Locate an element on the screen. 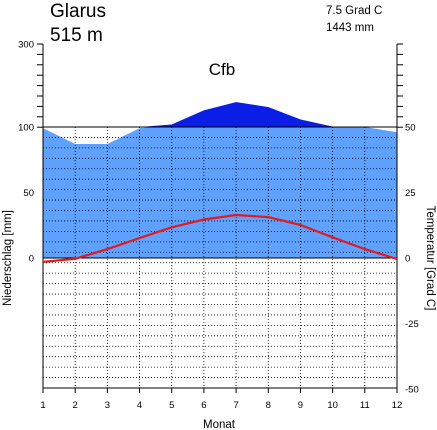 The image size is (437, 430). temperature-line is located at coordinates (220, 238).